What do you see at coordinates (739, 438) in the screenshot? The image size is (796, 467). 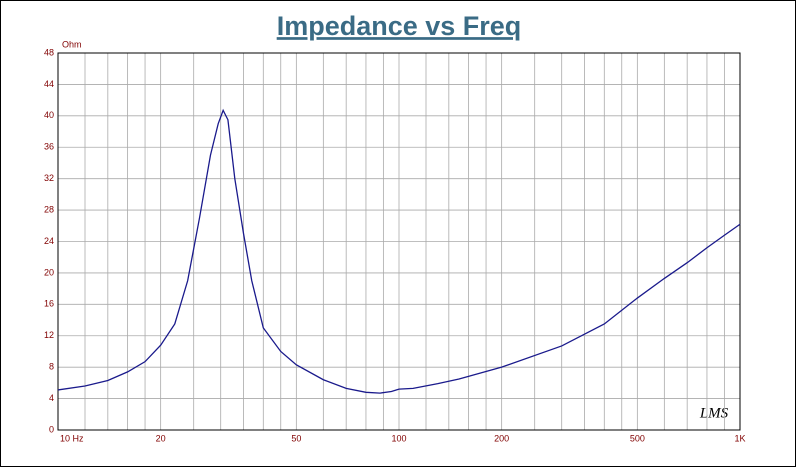 I see `x-tick-label: 1K` at bounding box center [739, 438].